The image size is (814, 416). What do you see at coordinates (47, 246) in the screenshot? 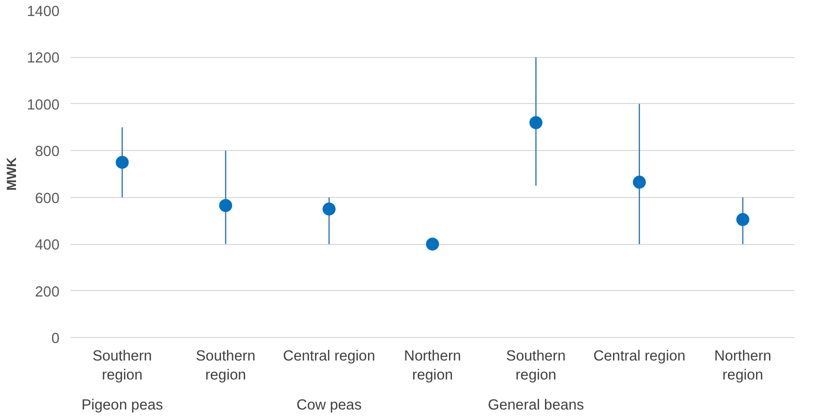
I see `y-tick-label: 400` at bounding box center [47, 246].